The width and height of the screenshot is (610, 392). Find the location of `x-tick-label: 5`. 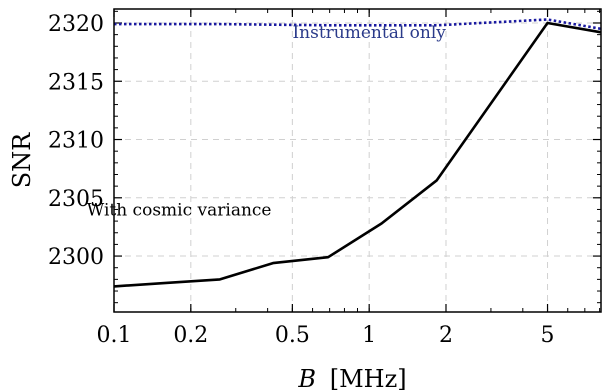

x-tick-label: 5 is located at coordinates (548, 335).